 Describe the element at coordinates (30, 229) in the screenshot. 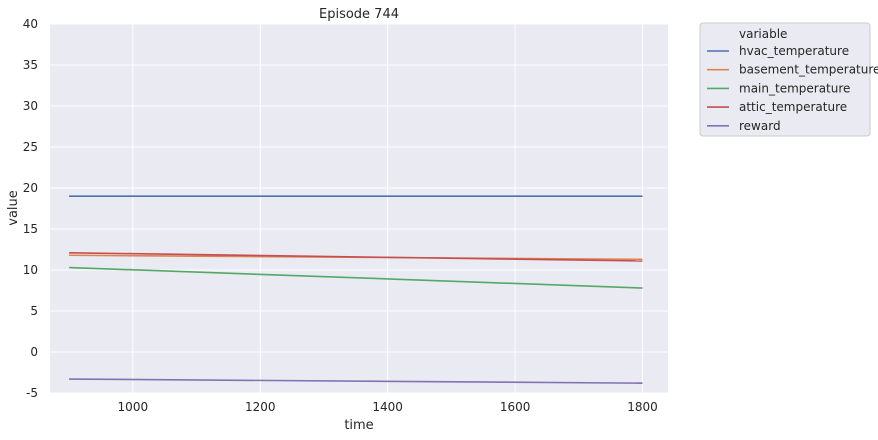

I see `y-tick-label: 15` at that location.